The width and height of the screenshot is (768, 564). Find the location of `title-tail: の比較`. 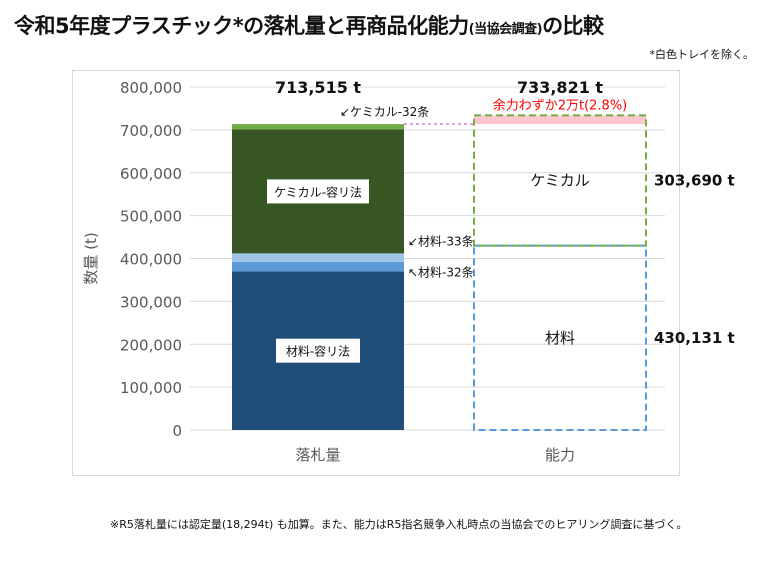

title-tail: の比較 is located at coordinates (573, 26).